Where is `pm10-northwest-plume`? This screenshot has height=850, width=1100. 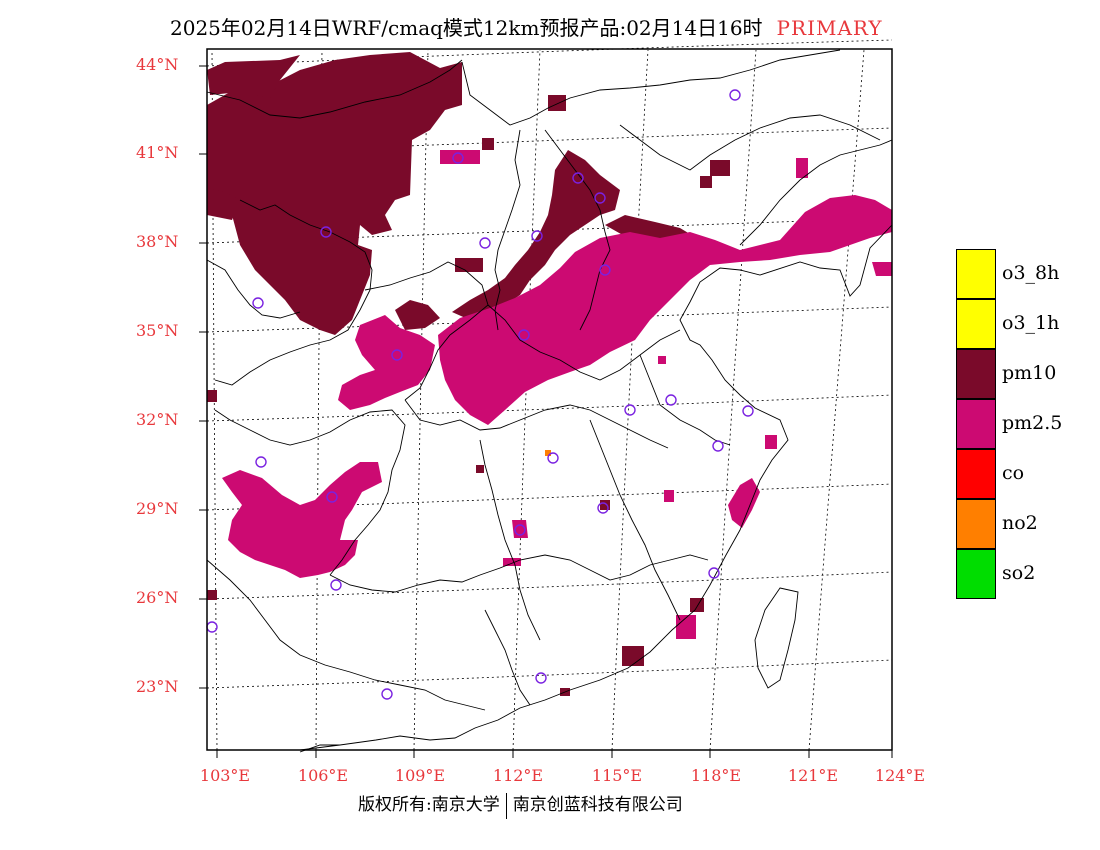 pm10-northwest-plume is located at coordinates (334, 193).